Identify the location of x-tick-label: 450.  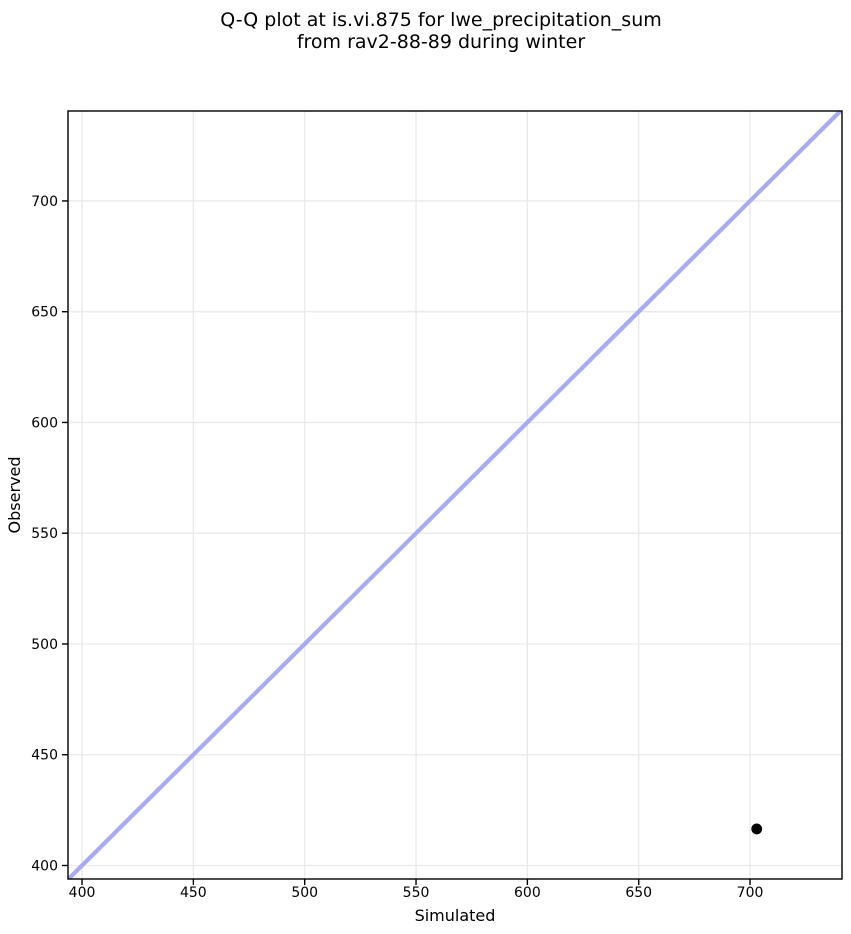
(193, 893).